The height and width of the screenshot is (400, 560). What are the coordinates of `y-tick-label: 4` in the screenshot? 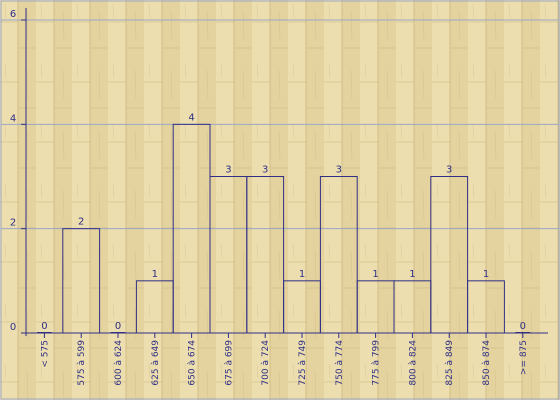 It's located at (13, 118).